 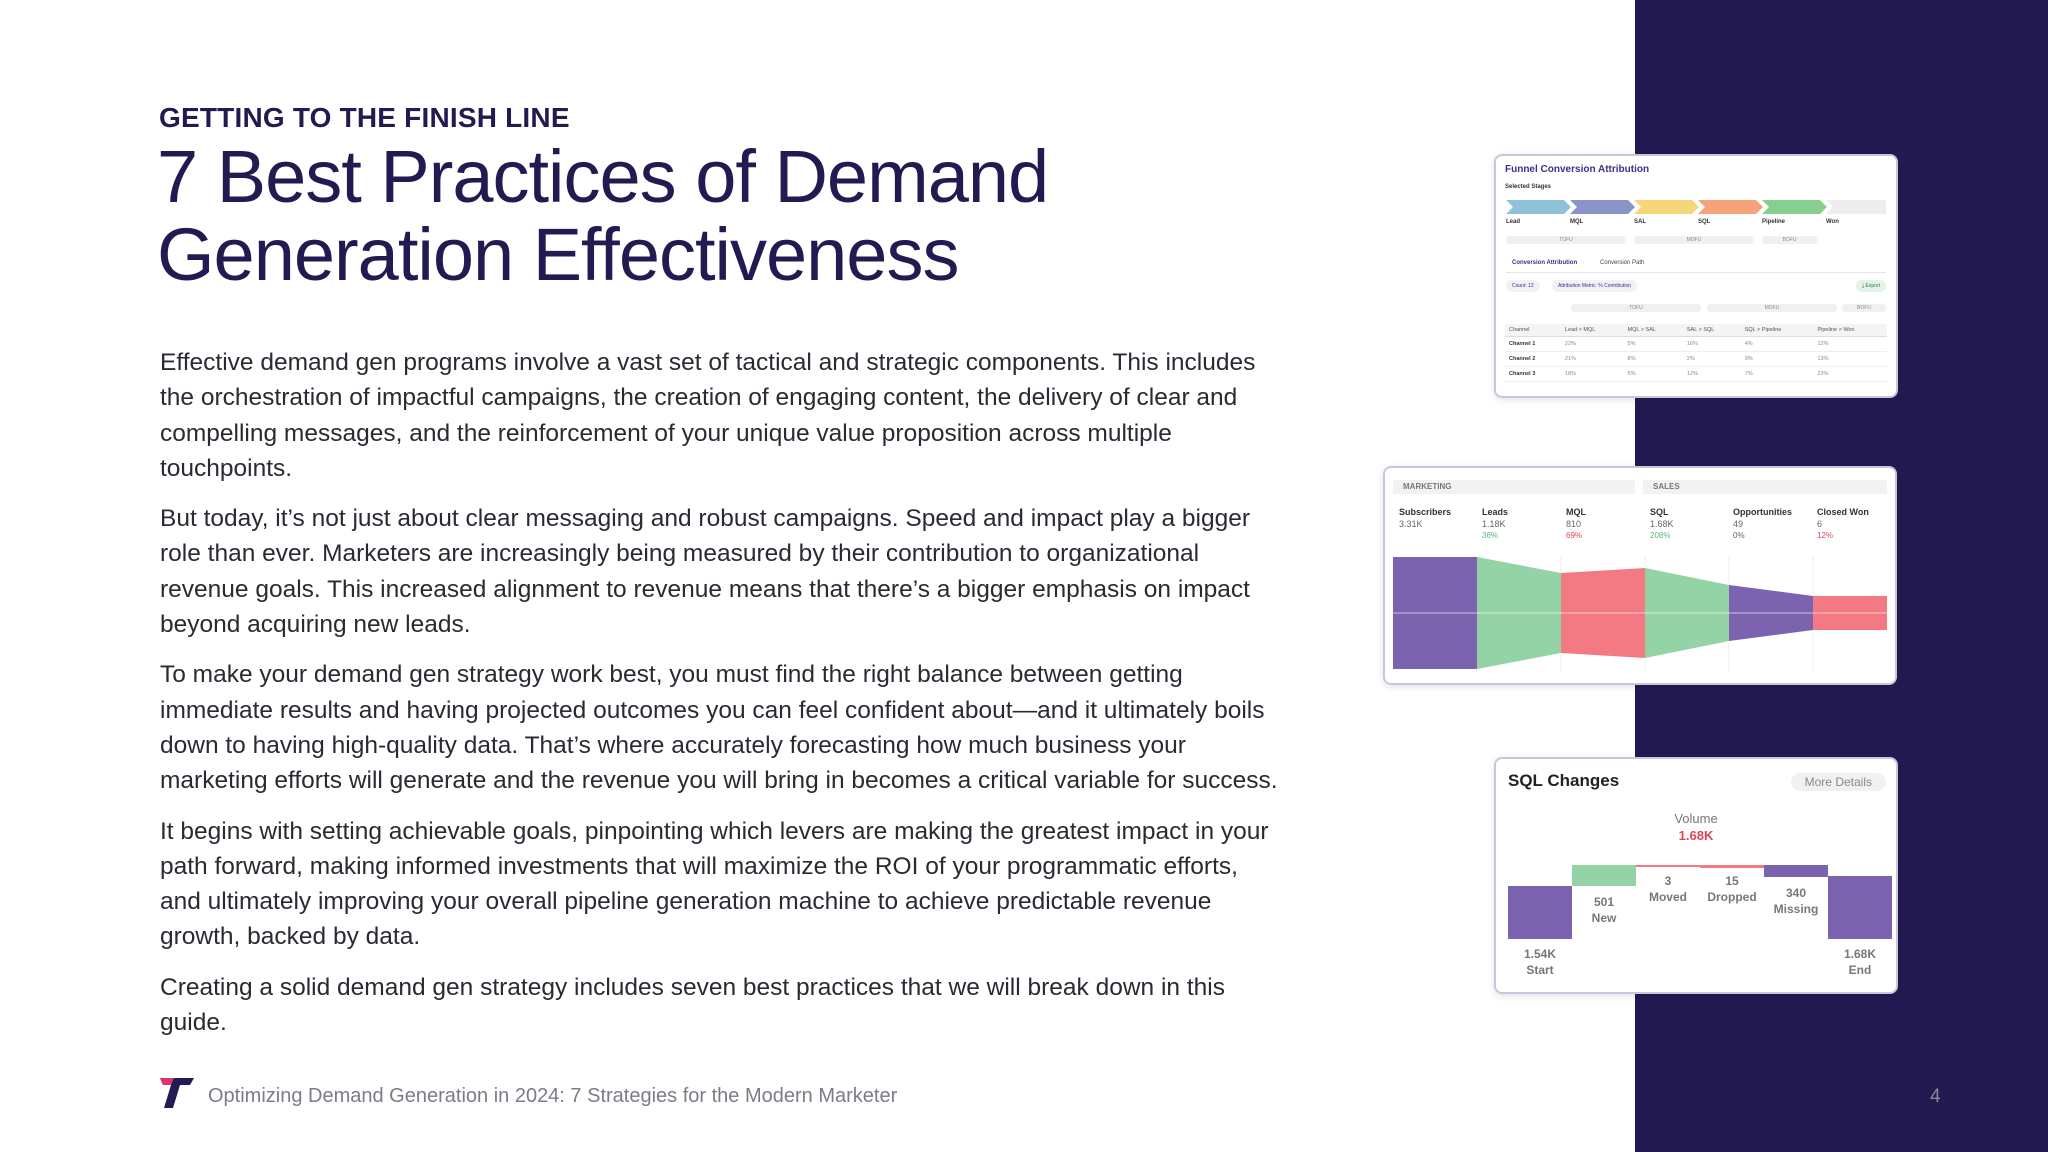 What do you see at coordinates (1533, 359) in the screenshot?
I see `table-cell: Channel 2` at bounding box center [1533, 359].